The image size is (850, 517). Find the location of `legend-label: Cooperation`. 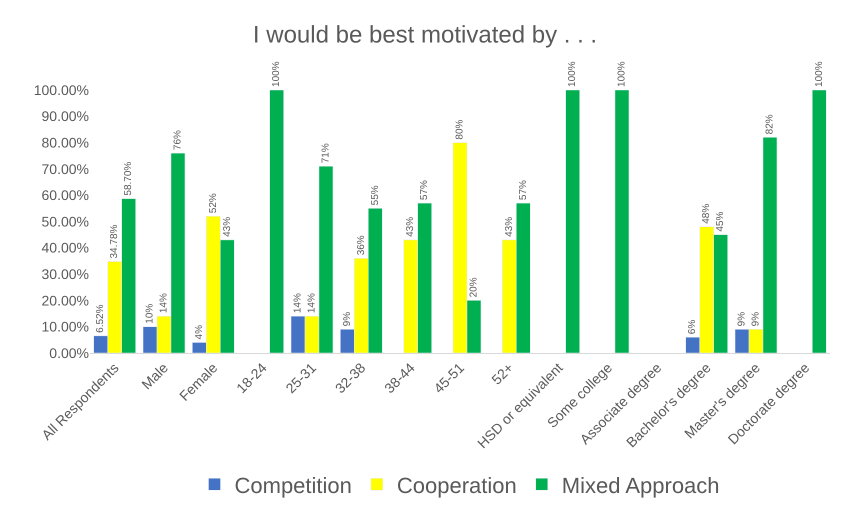

legend-label: Cooperation is located at coordinates (456, 485).